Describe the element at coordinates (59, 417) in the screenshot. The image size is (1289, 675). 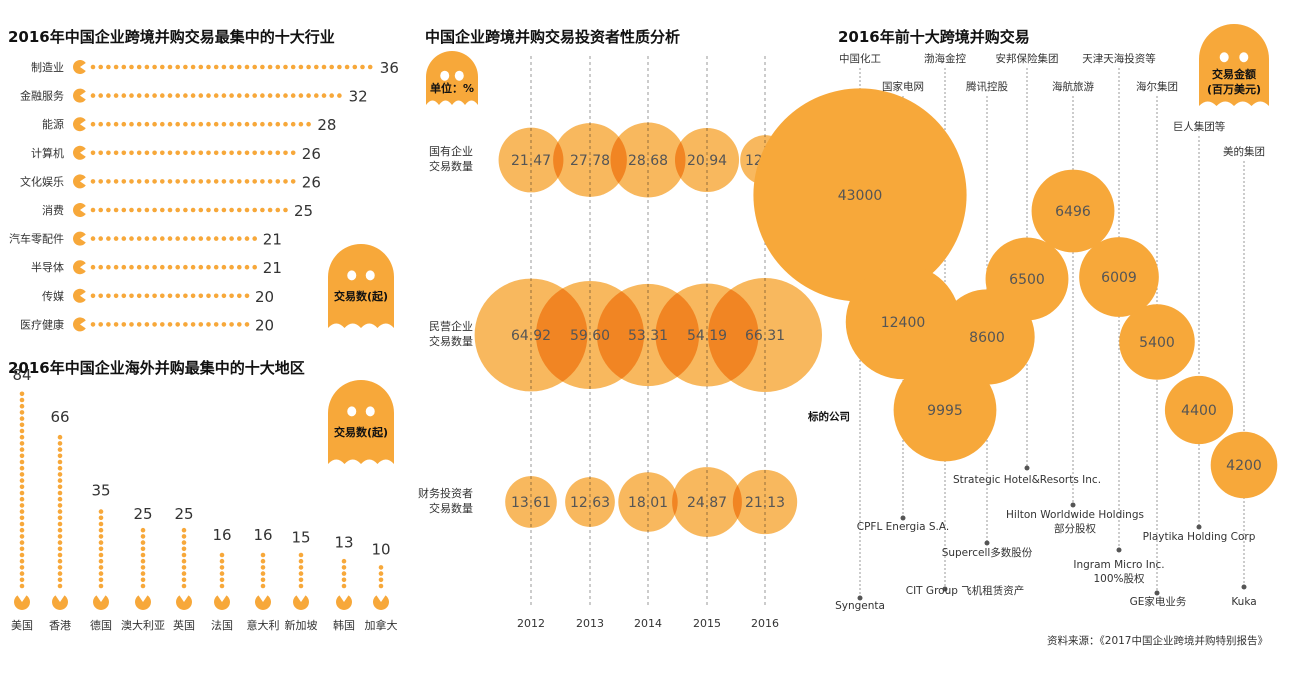
I see `region-value: 66` at that location.